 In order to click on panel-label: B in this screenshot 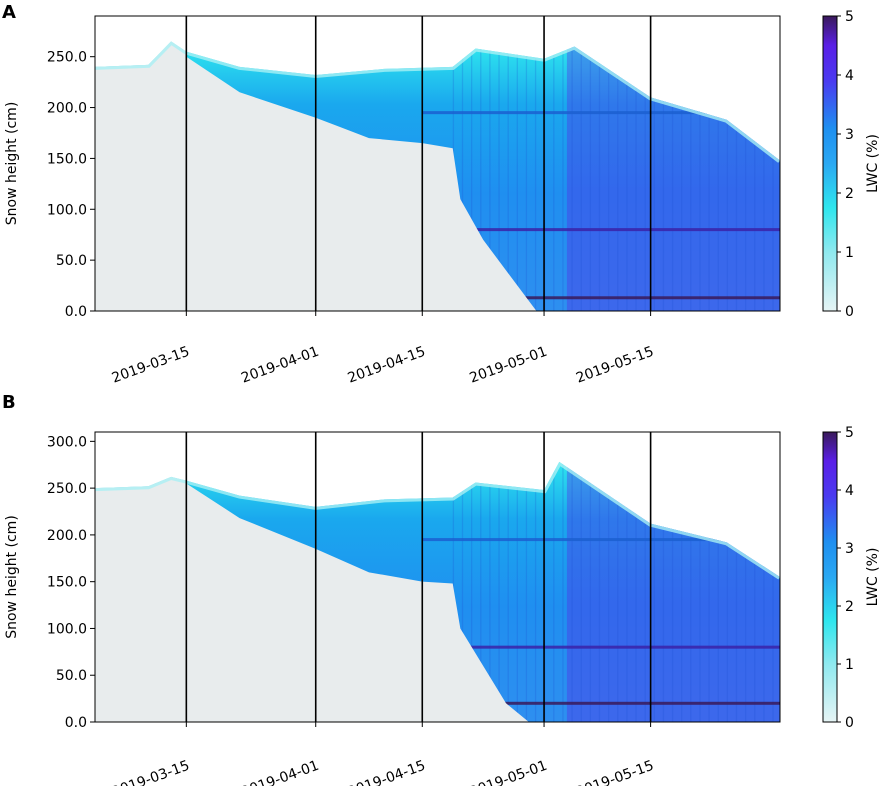, I will do `click(9, 402)`.